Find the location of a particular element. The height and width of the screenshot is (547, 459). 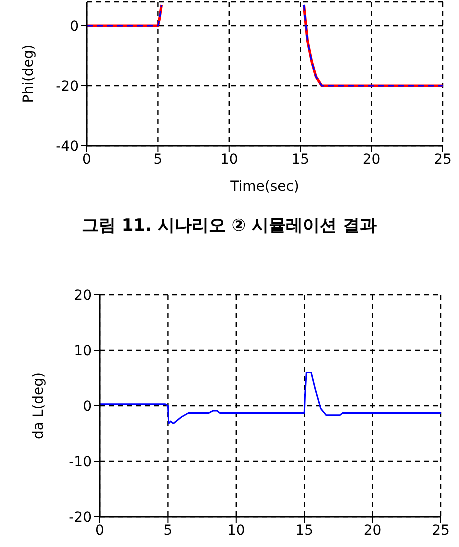

x-tick-label: 0 is located at coordinates (100, 530).